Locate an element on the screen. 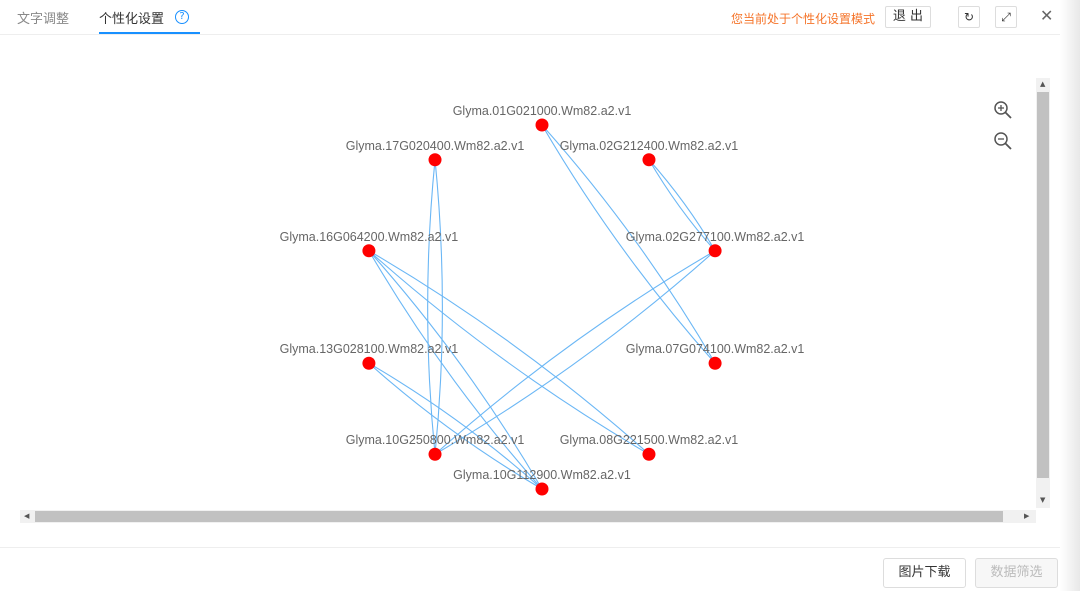  node-label: Glyma.17G020400.Wm82.a2.v1 is located at coordinates (435, 146).